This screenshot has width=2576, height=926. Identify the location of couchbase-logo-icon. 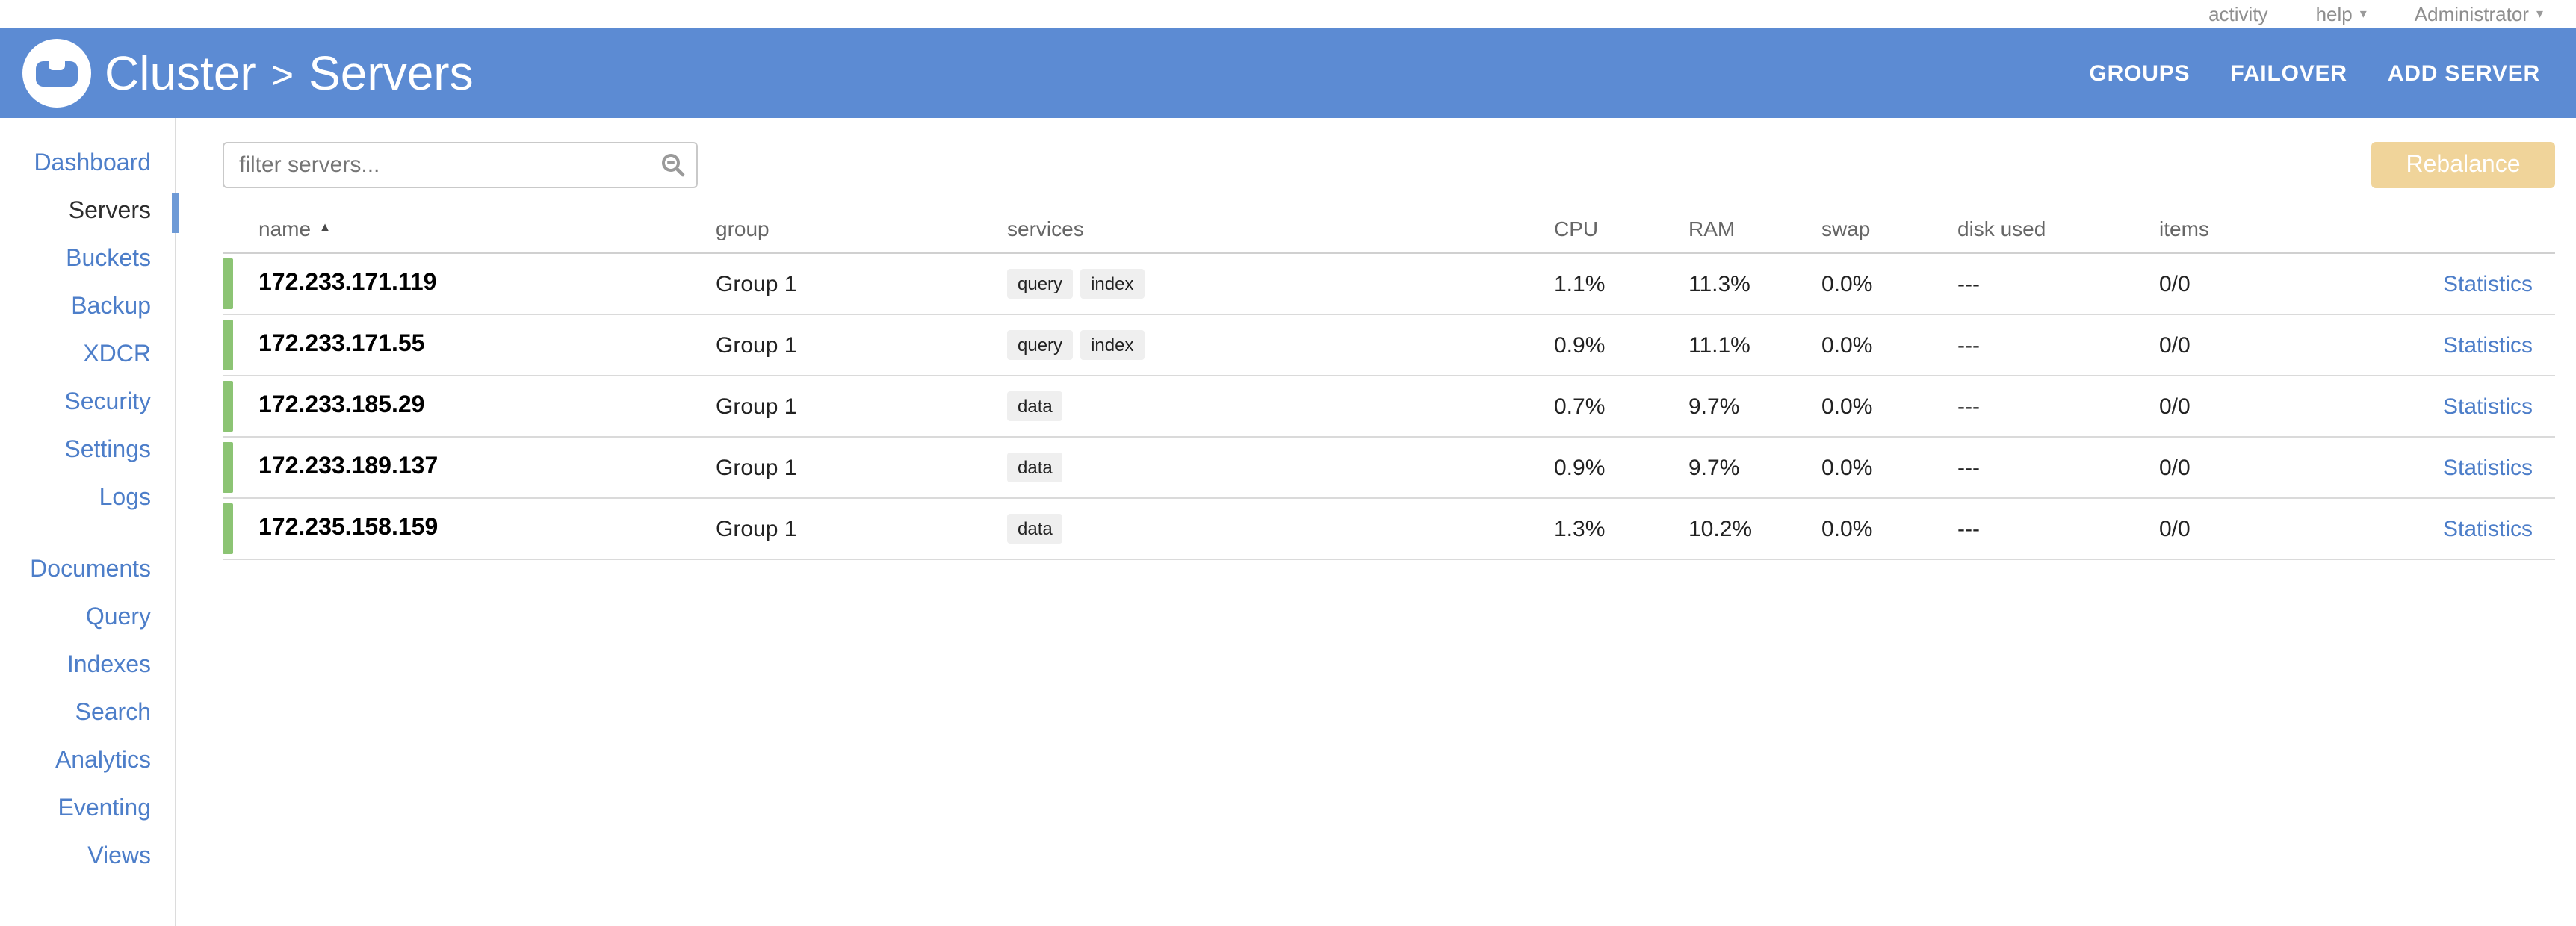
(56, 74).